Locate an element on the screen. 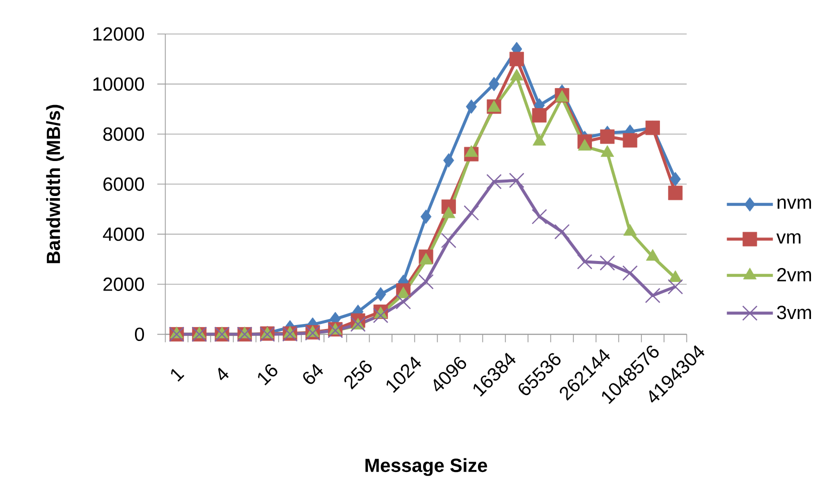  y-tick-label: 0 is located at coordinates (139, 335).